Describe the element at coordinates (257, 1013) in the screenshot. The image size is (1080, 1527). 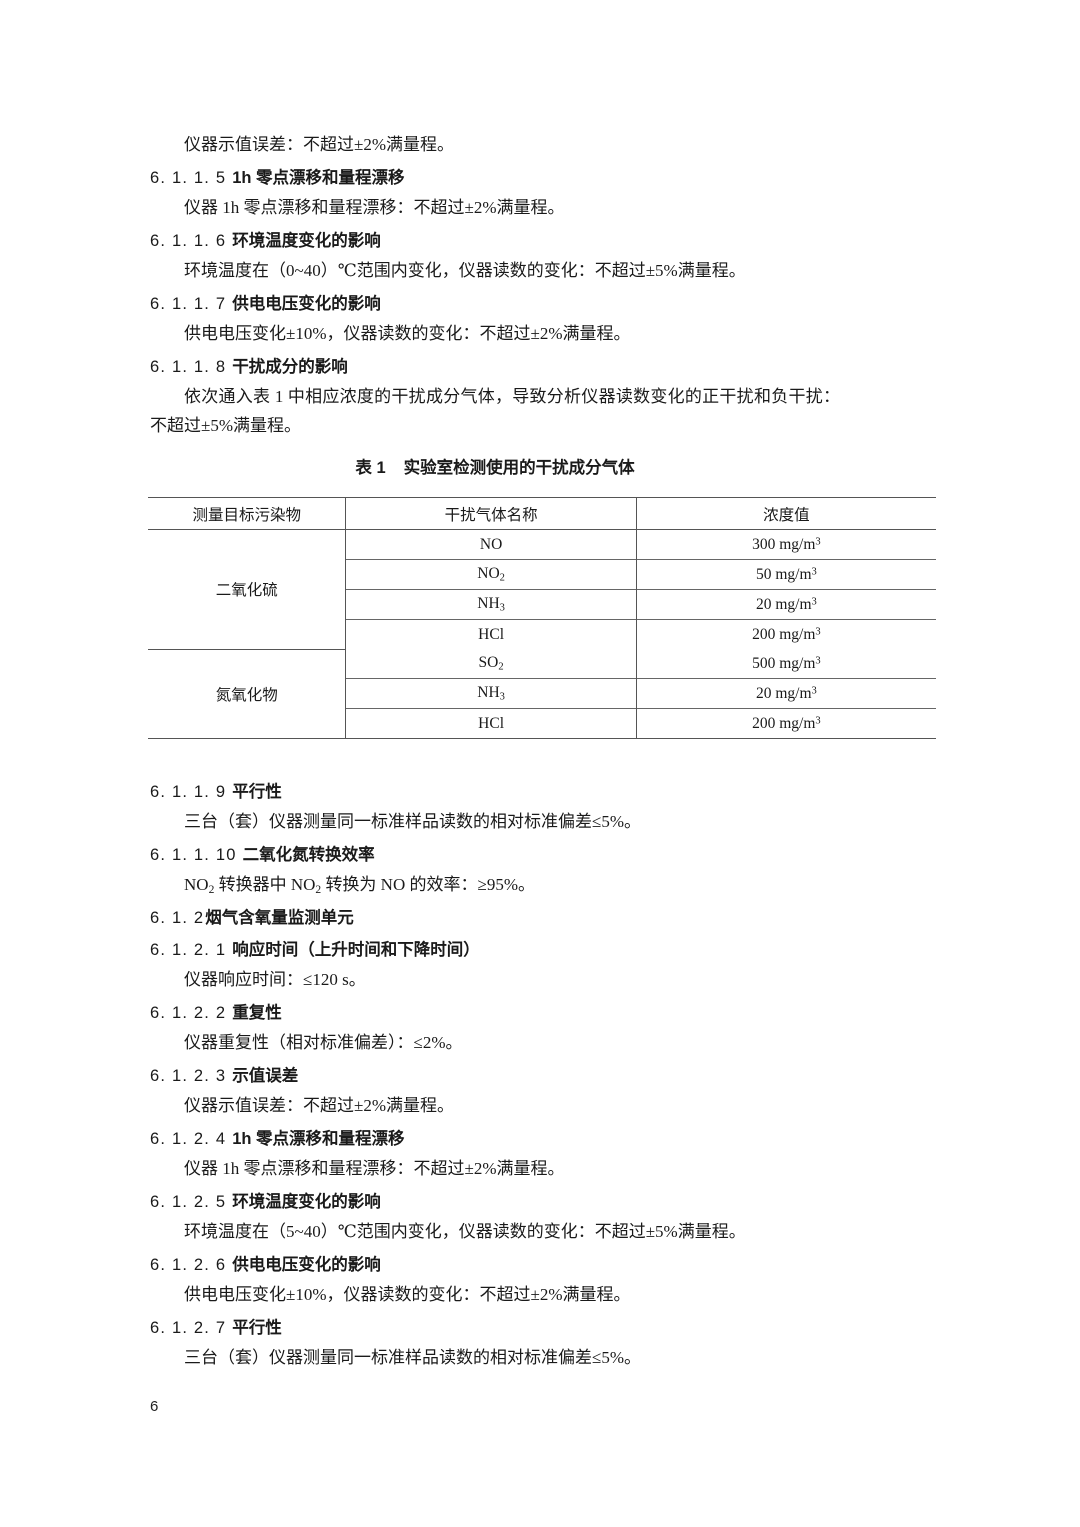
I see `clause-title: 重复性` at that location.